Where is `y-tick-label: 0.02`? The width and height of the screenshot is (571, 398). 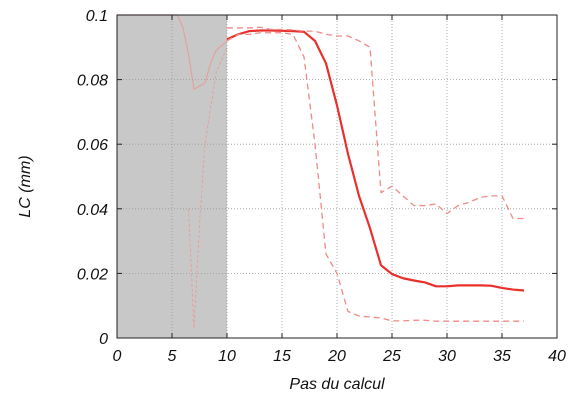
y-tick-label: 0.02 is located at coordinates (92, 274).